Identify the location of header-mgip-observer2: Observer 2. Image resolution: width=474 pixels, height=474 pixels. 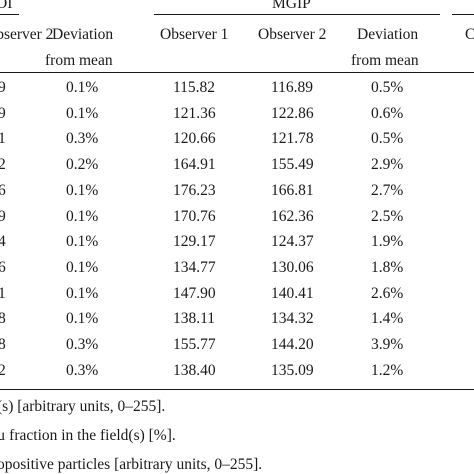
(292, 34).